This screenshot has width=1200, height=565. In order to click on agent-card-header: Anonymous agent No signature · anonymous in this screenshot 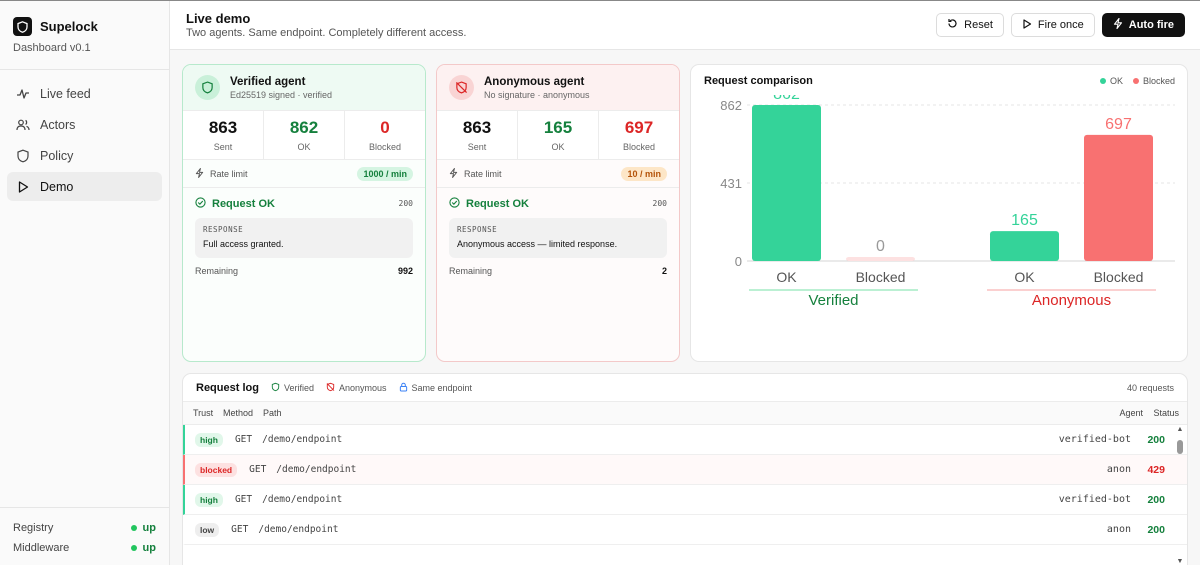, I will do `click(558, 88)`.